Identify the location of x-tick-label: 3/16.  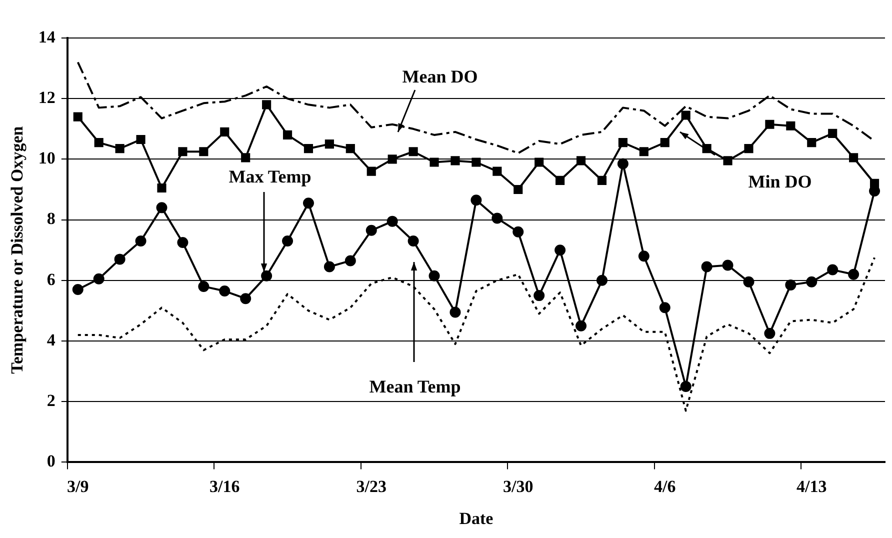
(225, 486).